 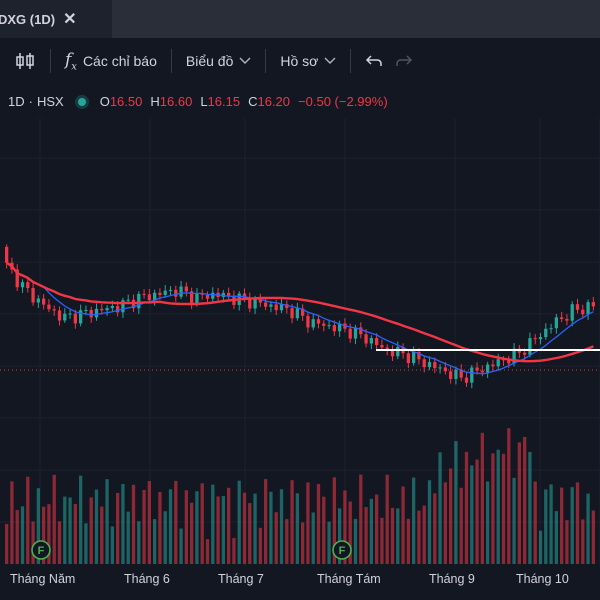 What do you see at coordinates (308, 61) in the screenshot?
I see `profile-dropdown: Hồ sơ` at bounding box center [308, 61].